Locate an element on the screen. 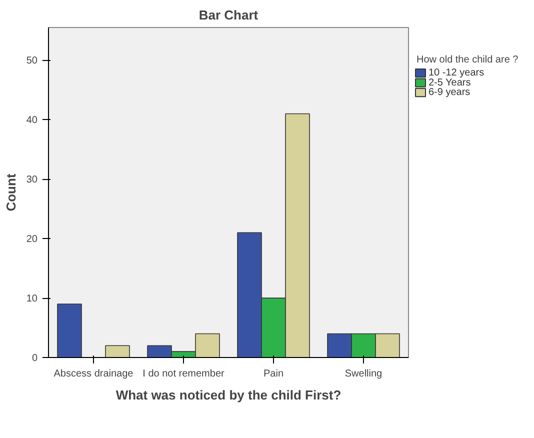 Image resolution: width=534 pixels, height=438 pixels. y-tick-label: 20 is located at coordinates (32, 240).